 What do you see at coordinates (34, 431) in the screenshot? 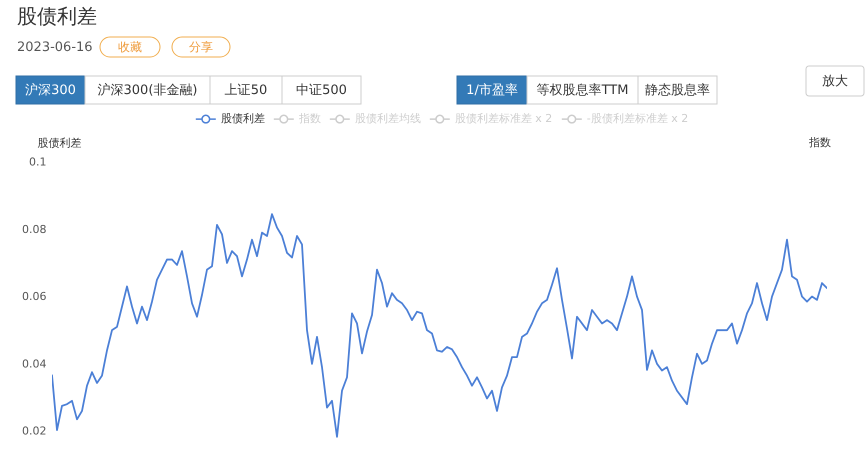
I see `y-tick-label: 0.02` at bounding box center [34, 431].